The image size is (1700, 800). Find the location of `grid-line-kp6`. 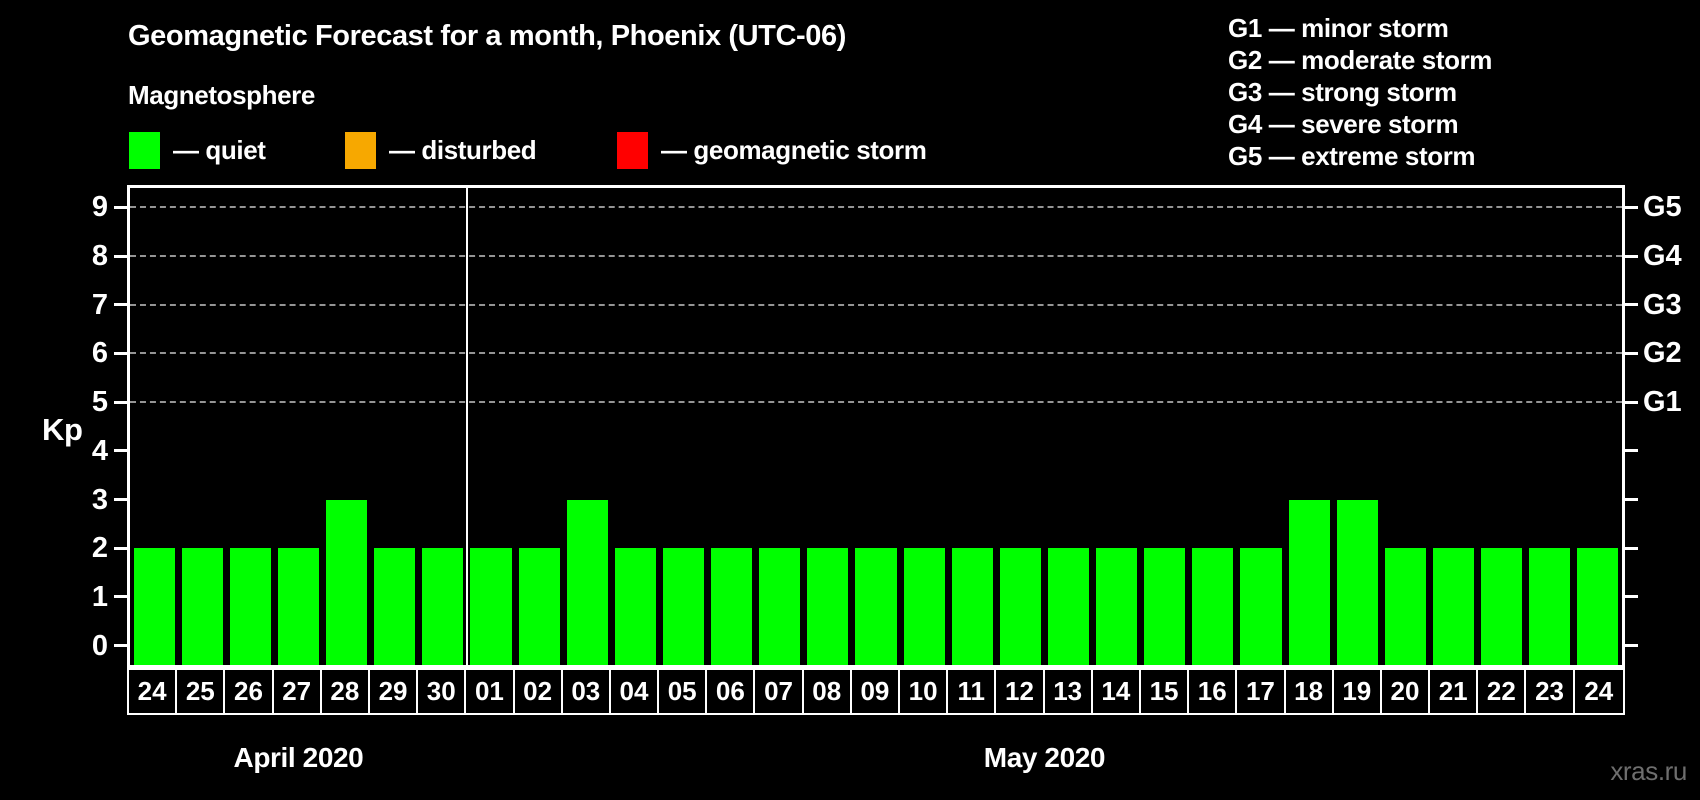

grid-line-kp6 is located at coordinates (876, 353).